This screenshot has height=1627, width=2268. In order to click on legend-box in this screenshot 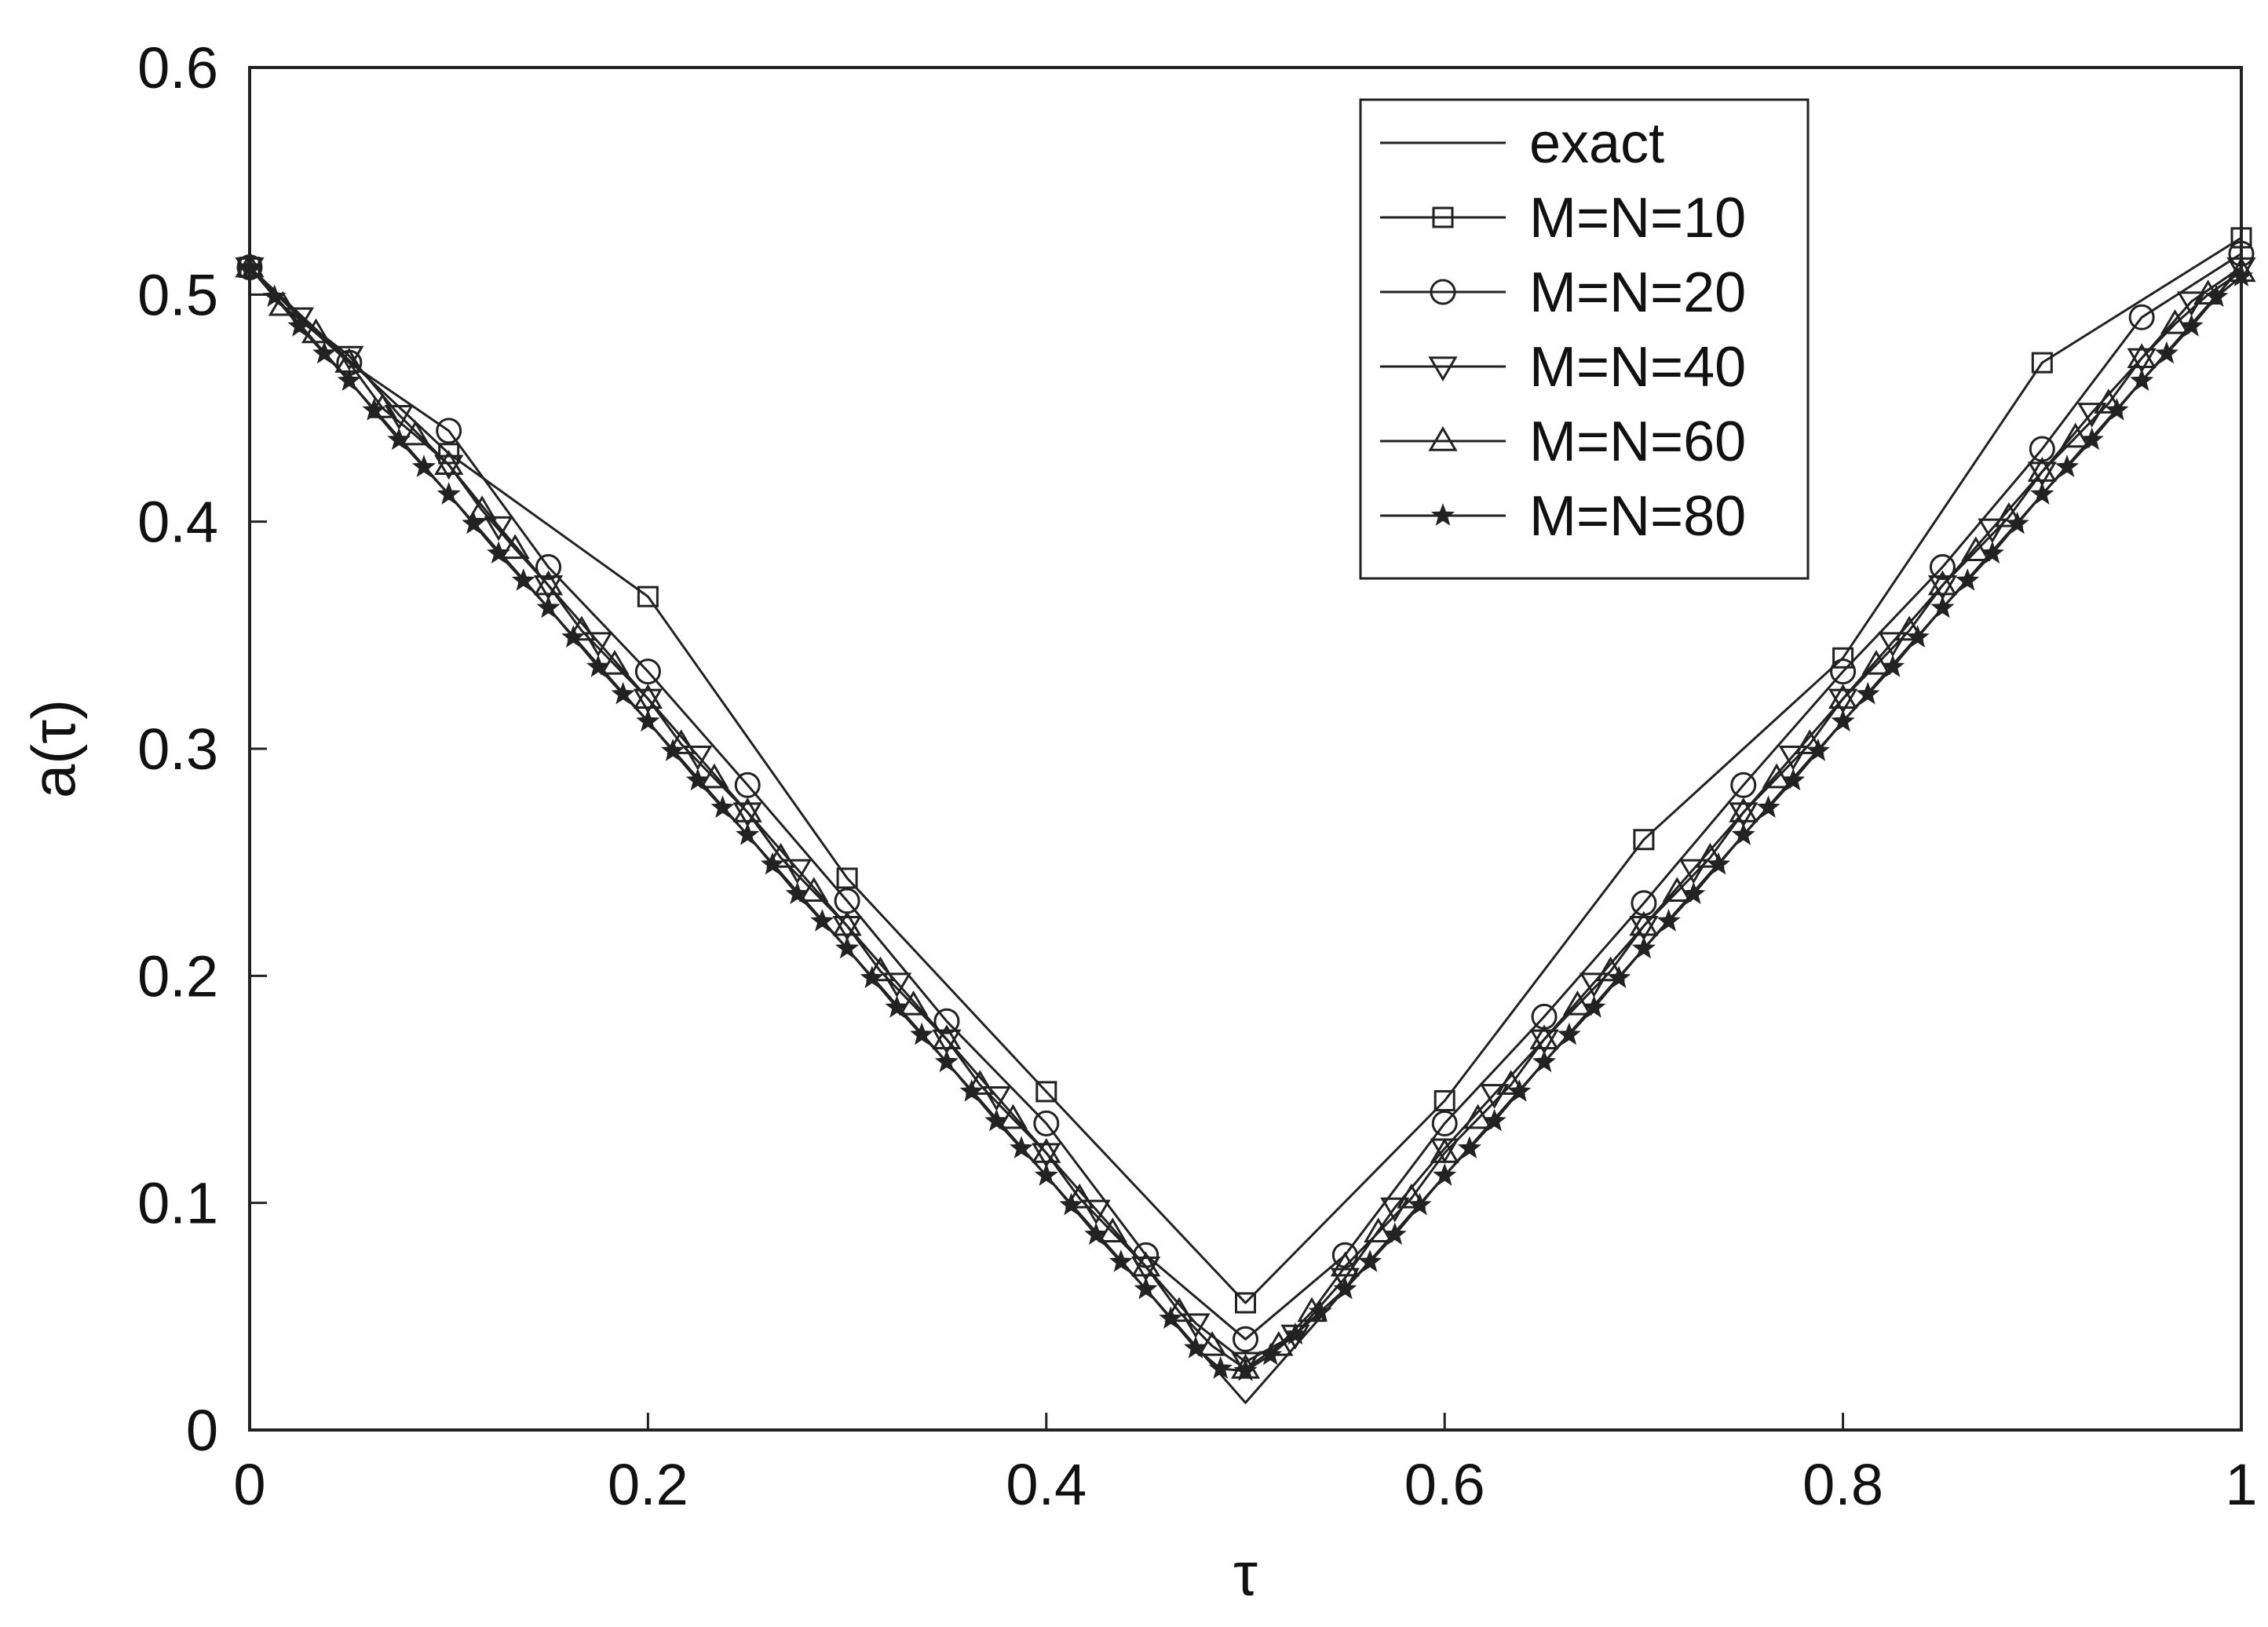, I will do `click(1584, 339)`.